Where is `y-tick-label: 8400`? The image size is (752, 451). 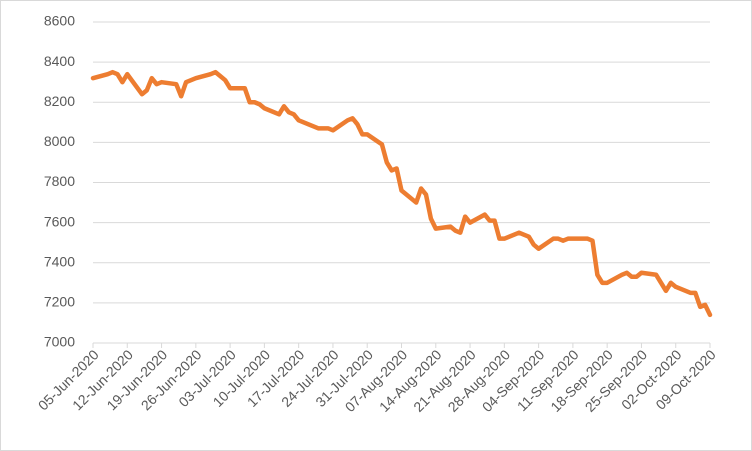
y-tick-label: 8400 is located at coordinates (59, 61).